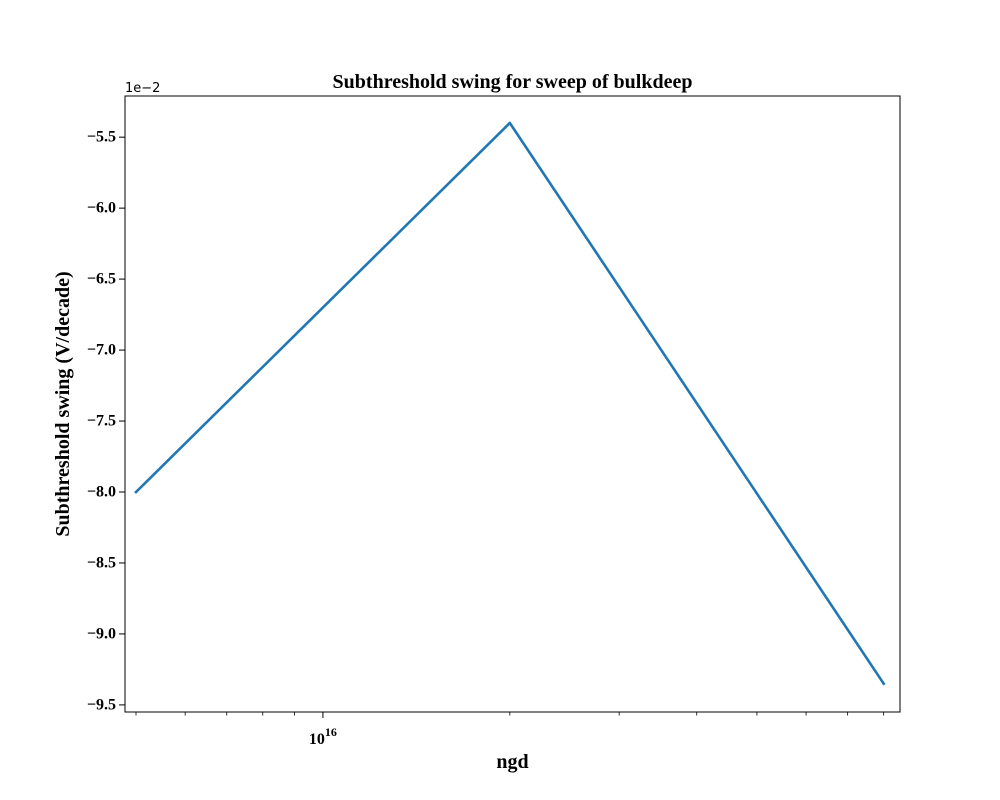  What do you see at coordinates (101, 704) in the screenshot?
I see `y-tick-label: −9.5` at bounding box center [101, 704].